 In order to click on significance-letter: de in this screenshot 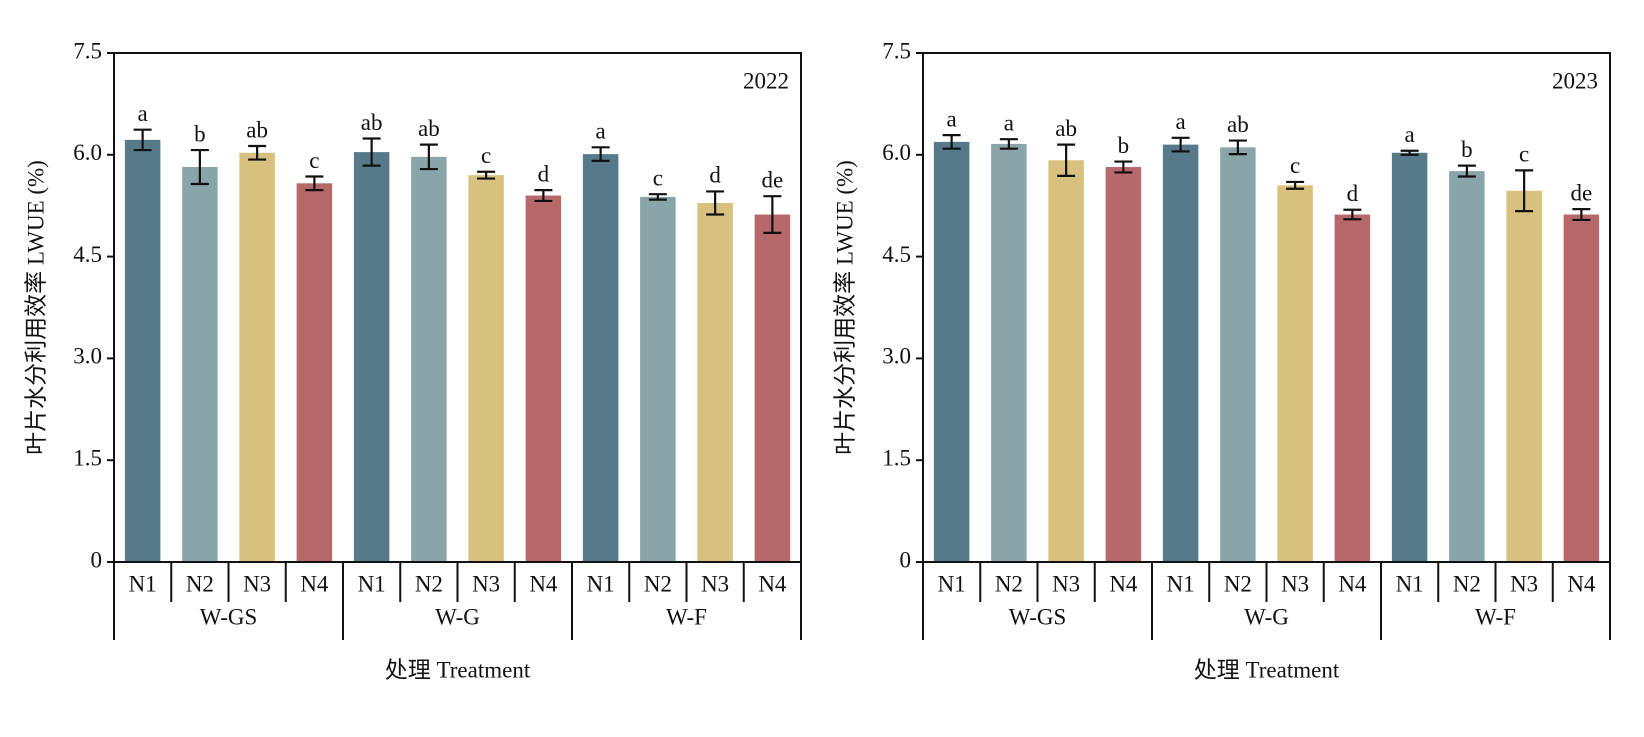, I will do `click(773, 179)`.